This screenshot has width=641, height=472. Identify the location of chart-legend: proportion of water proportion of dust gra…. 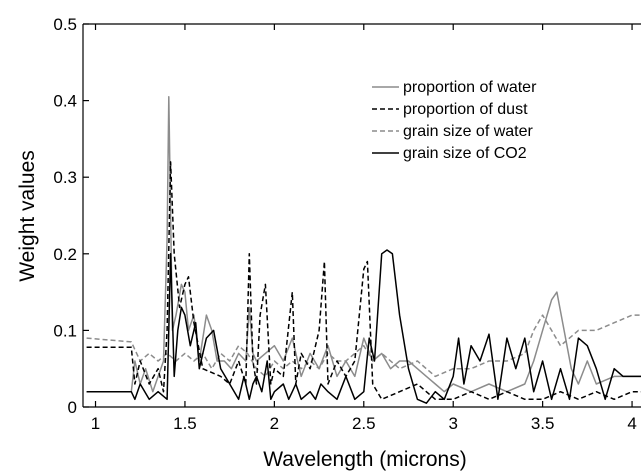
(454, 120).